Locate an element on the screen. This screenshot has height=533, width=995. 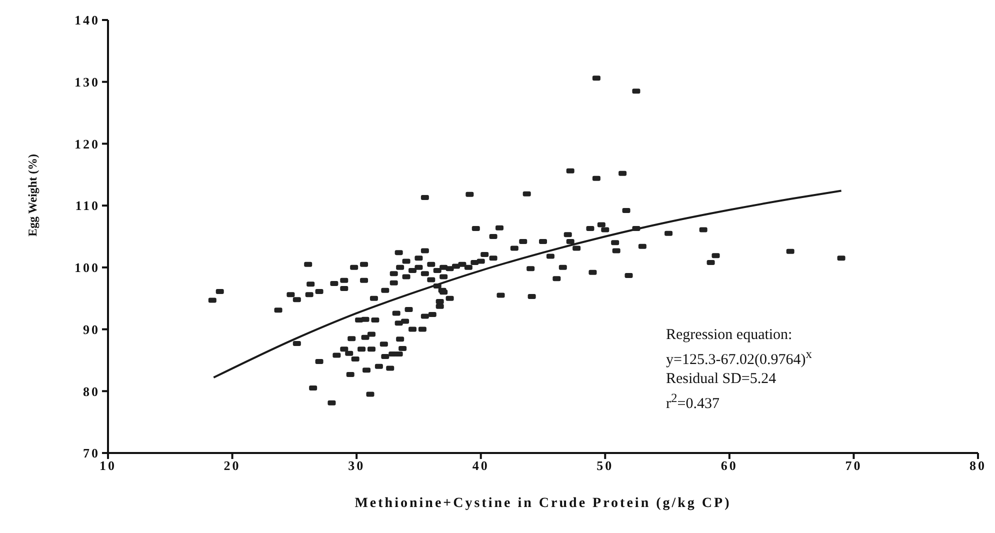
x-tick-label: 50 is located at coordinates (605, 466).